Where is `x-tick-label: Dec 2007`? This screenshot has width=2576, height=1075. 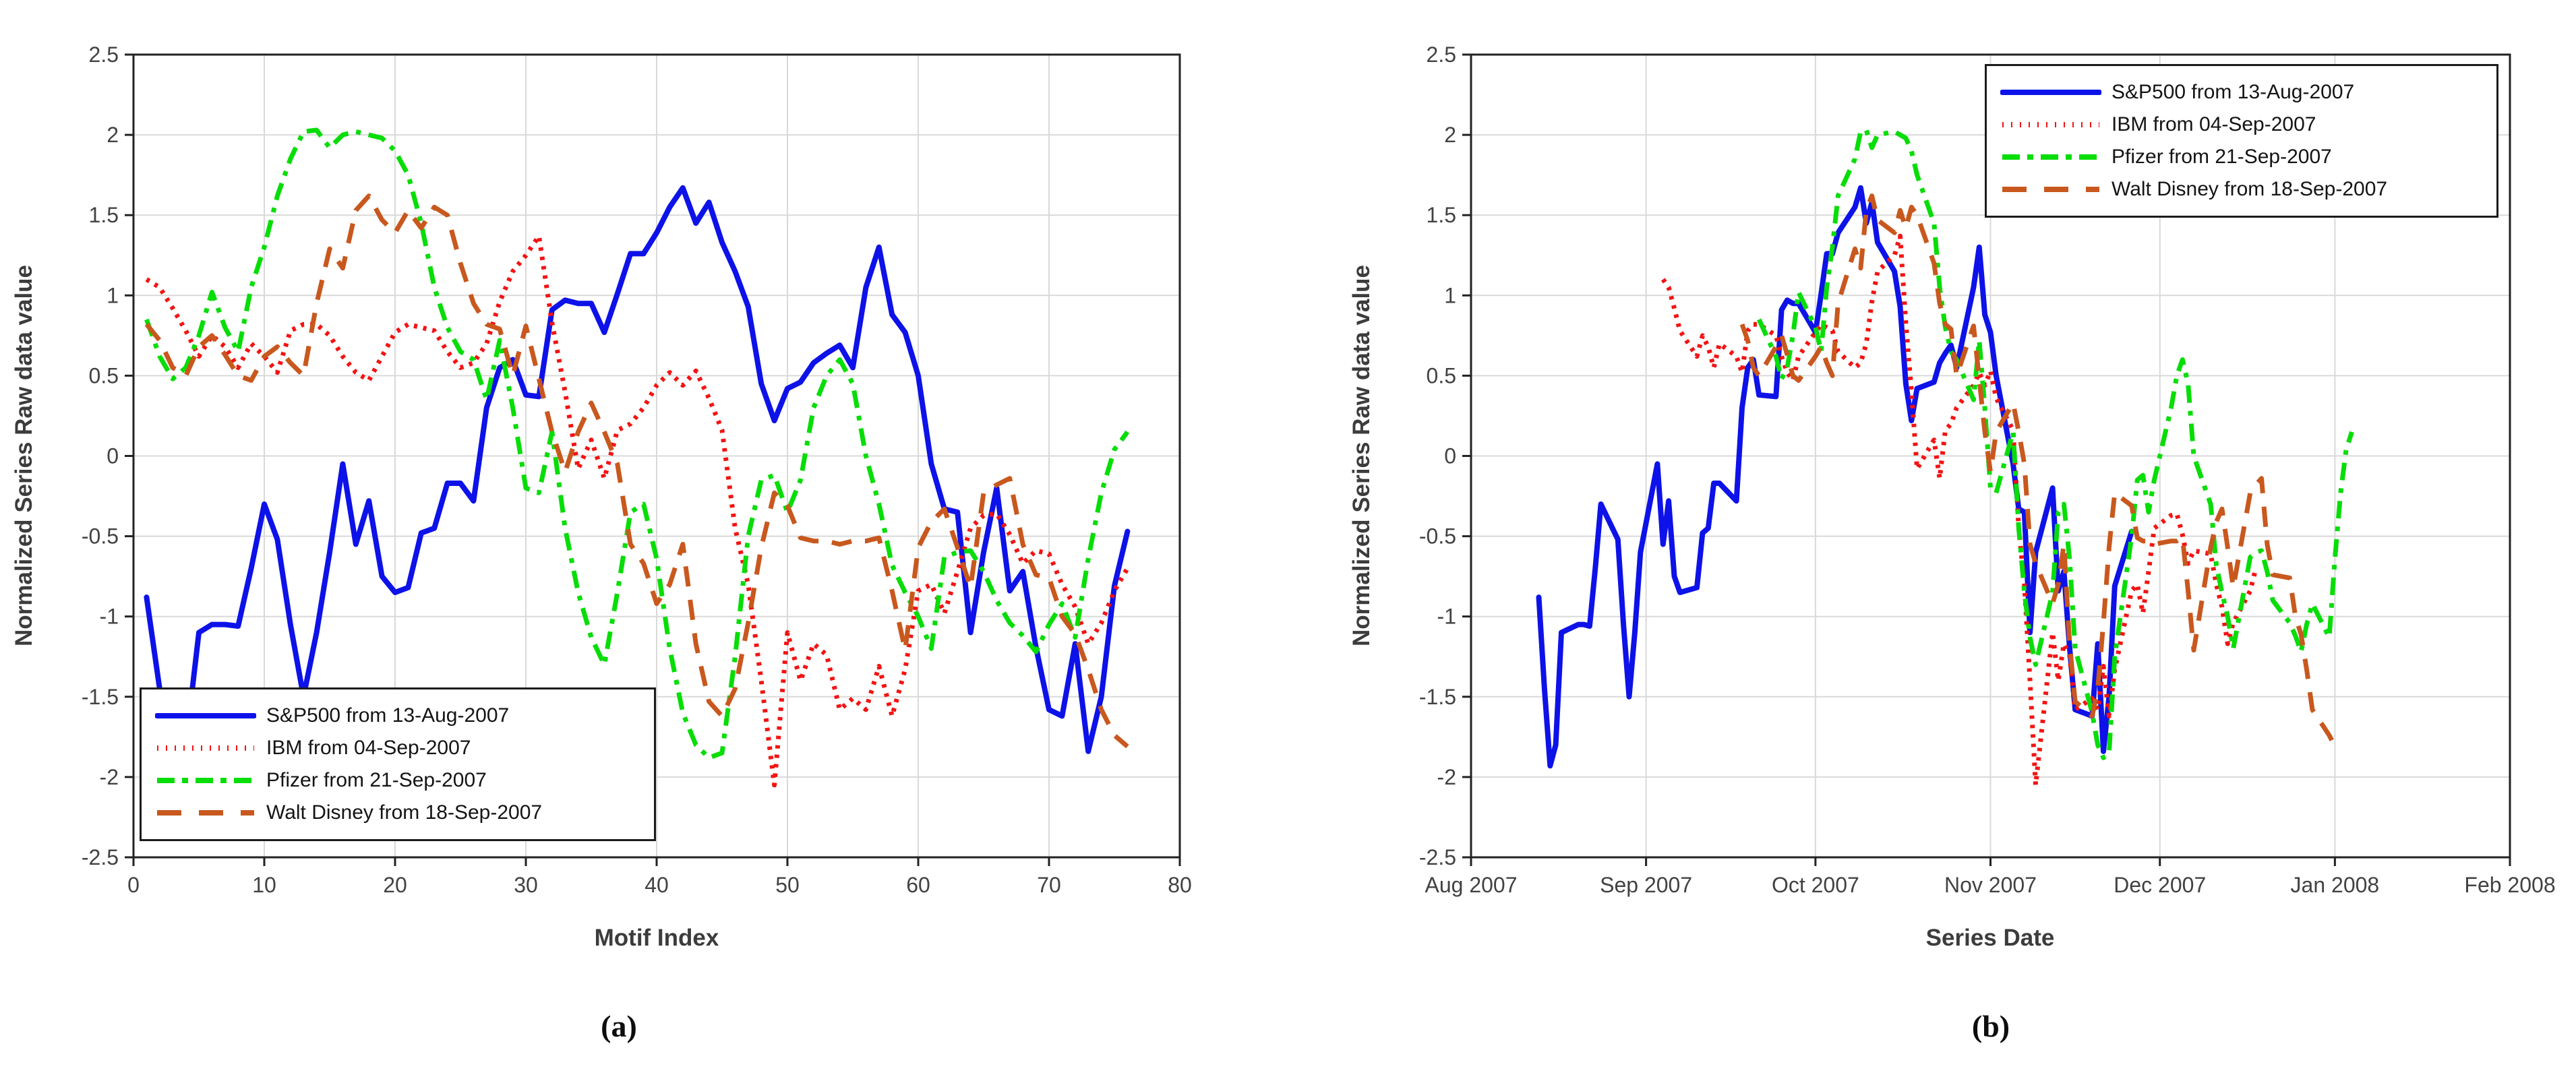
x-tick-label: Dec 2007 is located at coordinates (2160, 885).